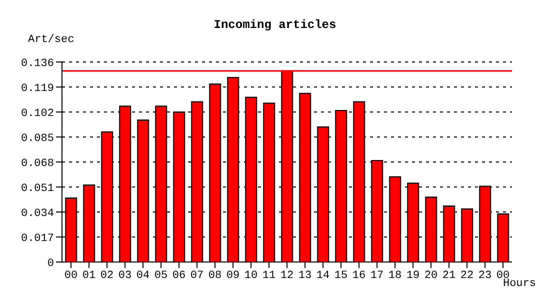 Image resolution: width=550 pixels, height=300 pixels. What do you see at coordinates (143, 276) in the screenshot?
I see `x-tick-label: 04` at bounding box center [143, 276].